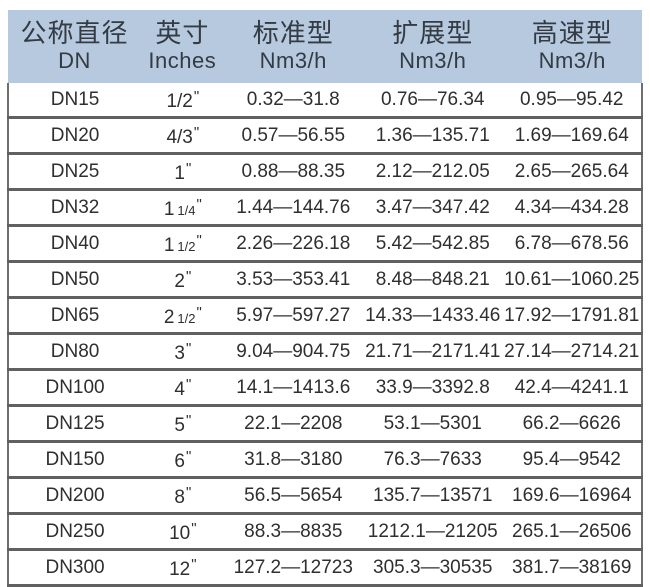 This screenshot has width=650, height=587. Describe the element at coordinates (572, 101) in the screenshot. I see `high-speed-flow-cell: 0.95—95.42` at that location.